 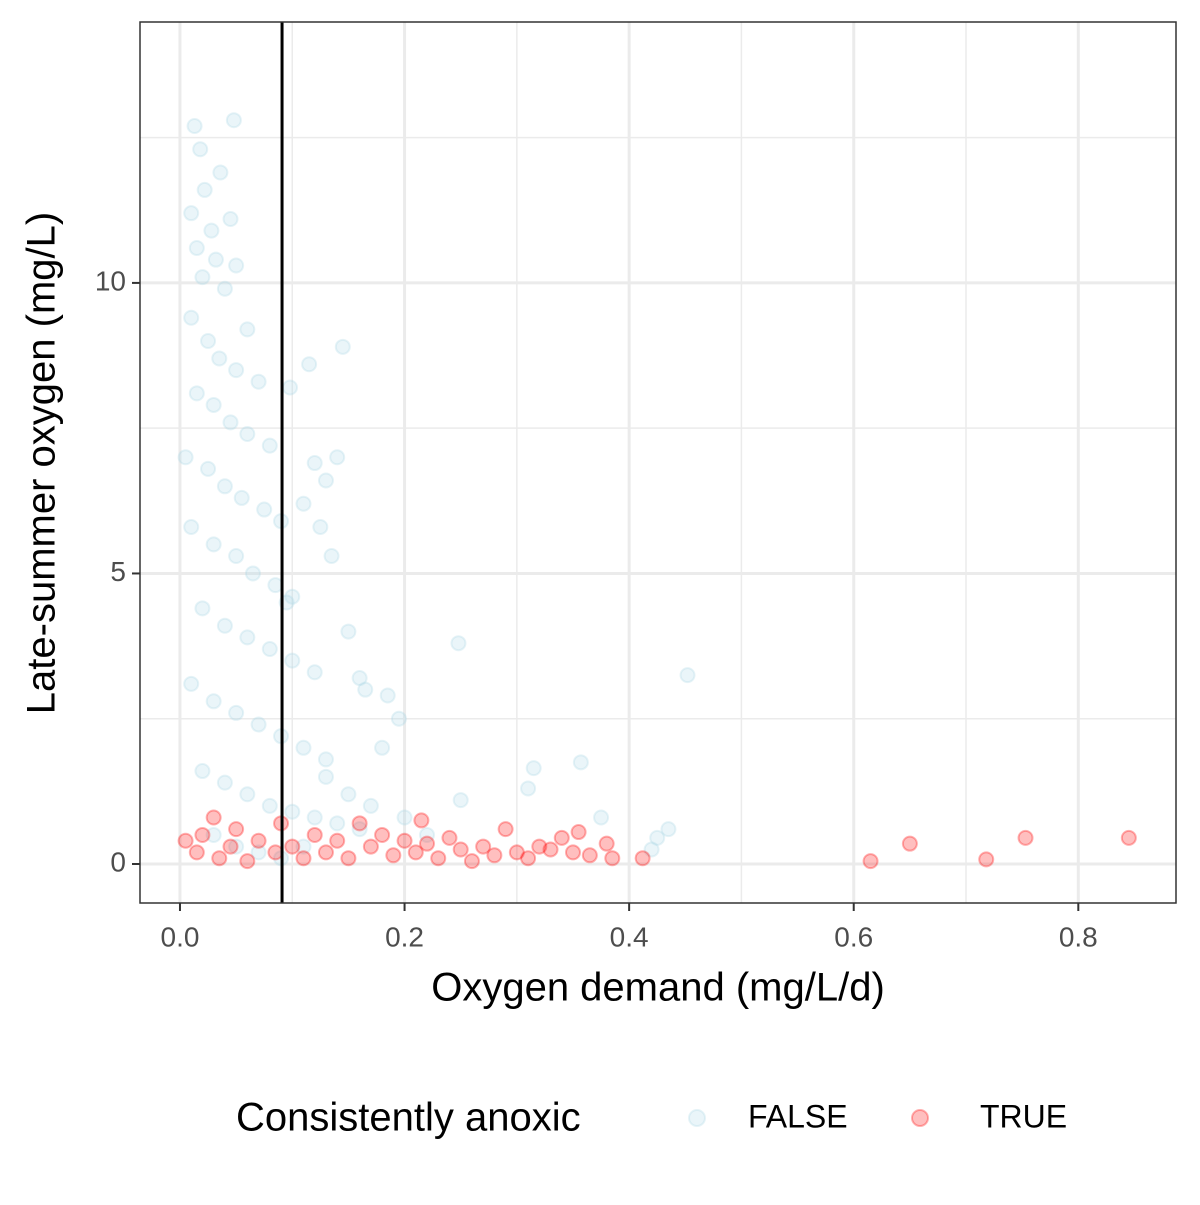 I want to click on x-tick-label: 0.4, so click(x=629, y=936).